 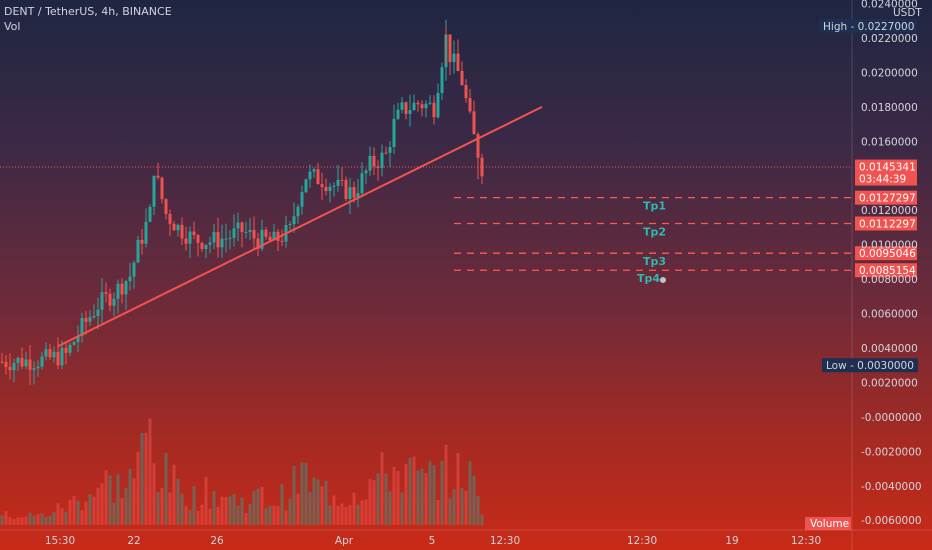 What do you see at coordinates (868, 25) in the screenshot?
I see `high-tag` at bounding box center [868, 25].